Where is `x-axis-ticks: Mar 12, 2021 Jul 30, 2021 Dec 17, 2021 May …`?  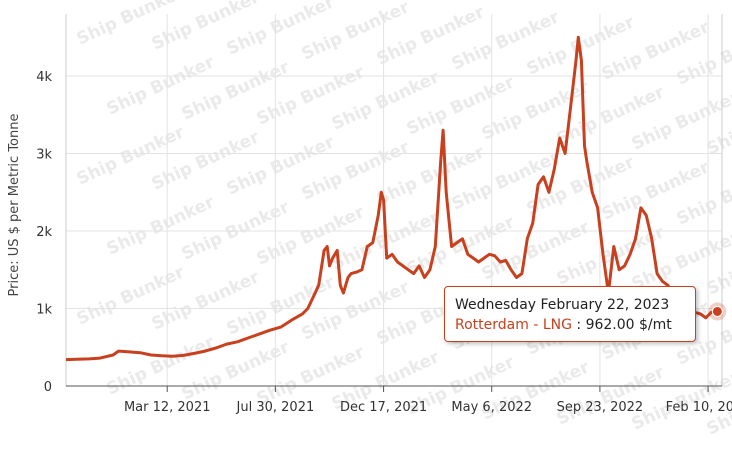
x-axis-ticks: Mar 12, 2021 Jul 30, 2021 Dec 17, 2021 May … is located at coordinates (428, 400).